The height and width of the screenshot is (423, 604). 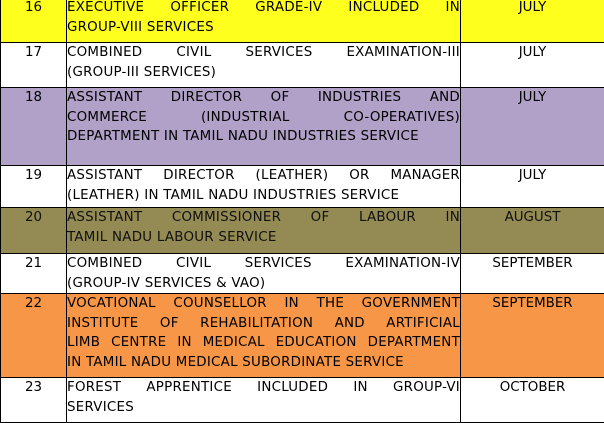 I want to click on exam-title-line: FOREST APPRENTICE INCLUDED IN GROUP-VI, so click(x=263, y=388).